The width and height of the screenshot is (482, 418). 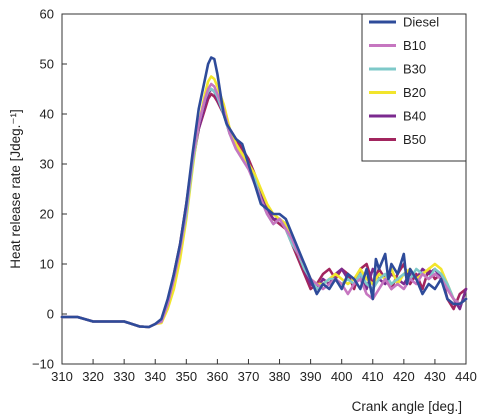 I want to click on y-axis-ticks: 60 50 40 30 20 10 0 −10, so click(x=49, y=189).